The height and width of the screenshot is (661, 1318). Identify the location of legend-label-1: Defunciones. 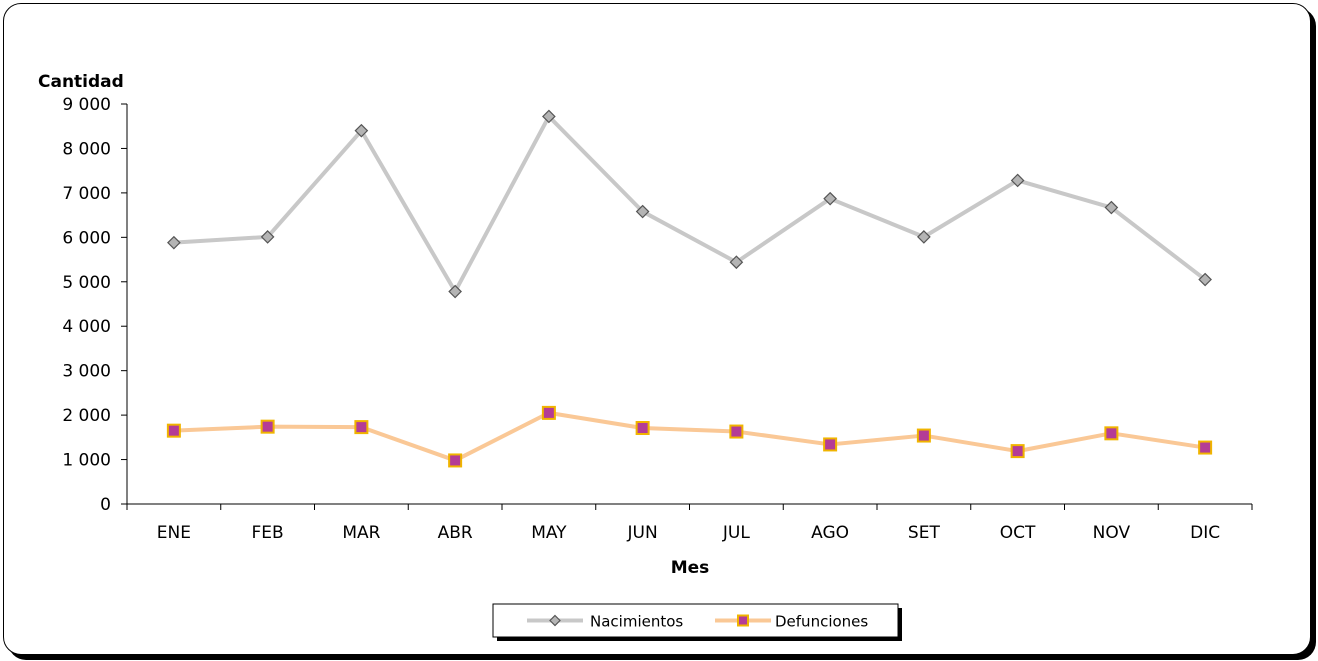
(821, 622).